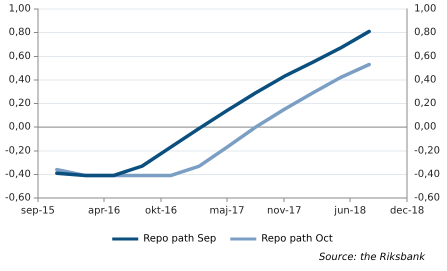 The image size is (447, 271). Describe the element at coordinates (427, 198) in the screenshot. I see `y2-tick-label: -0,60` at that location.